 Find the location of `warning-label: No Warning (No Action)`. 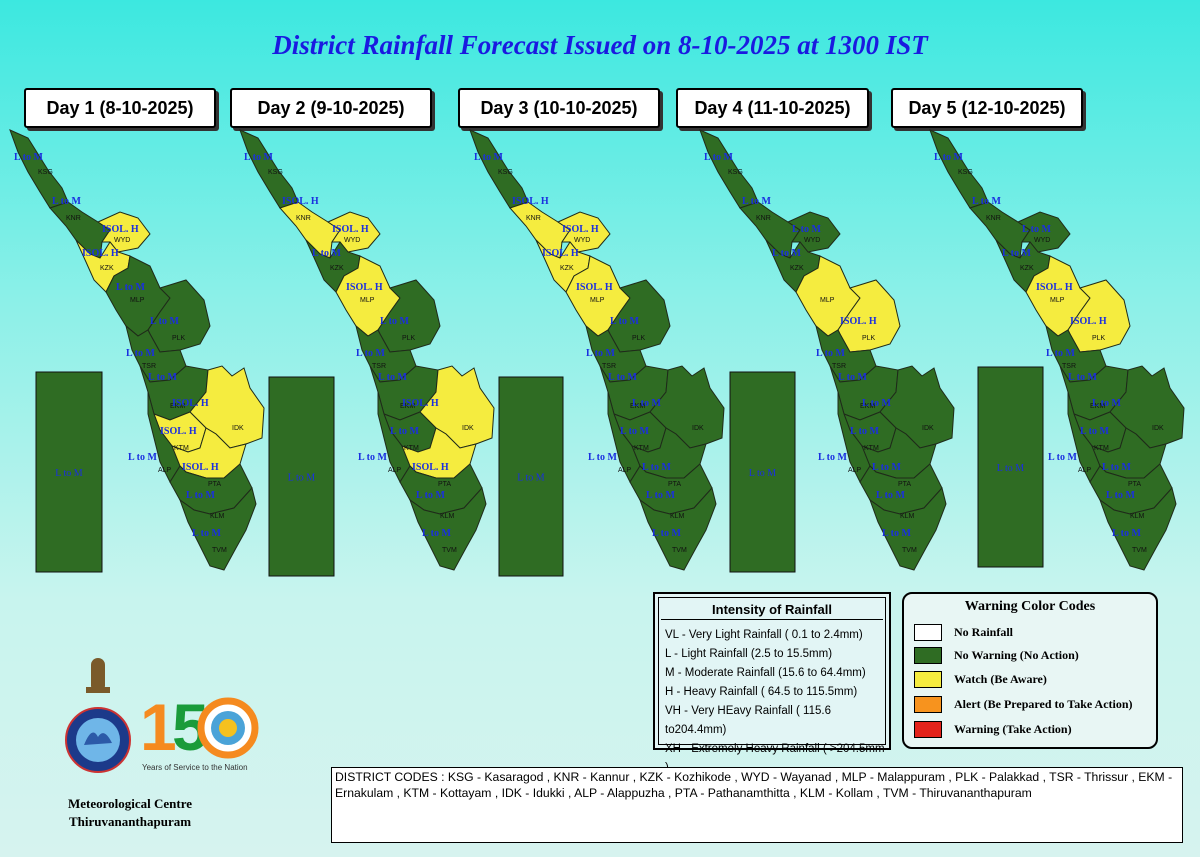

warning-label: No Warning (No Action) is located at coordinates (1016, 654).